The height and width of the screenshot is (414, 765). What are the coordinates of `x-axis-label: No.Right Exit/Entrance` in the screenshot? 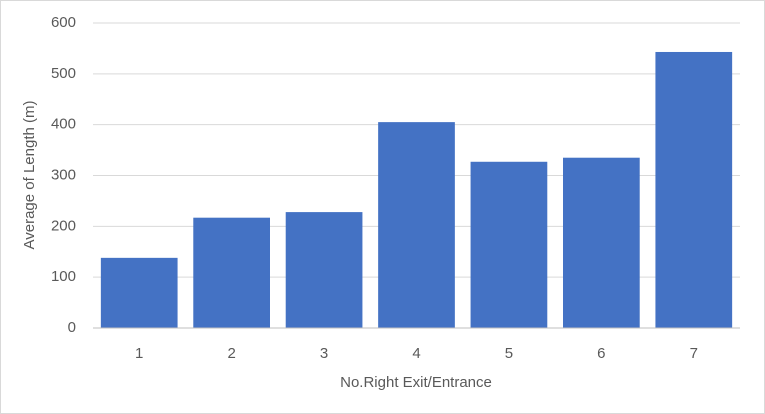 It's located at (416, 382).